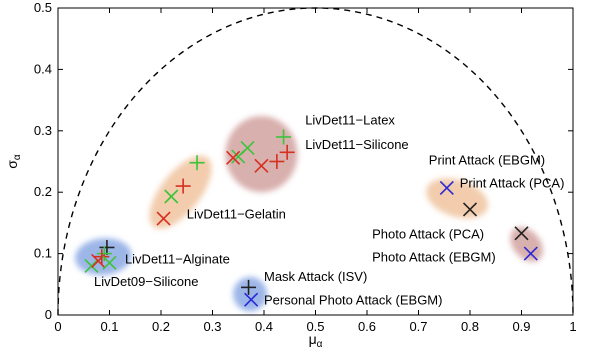  I want to click on x-tick-label: 0.2, so click(161, 326).